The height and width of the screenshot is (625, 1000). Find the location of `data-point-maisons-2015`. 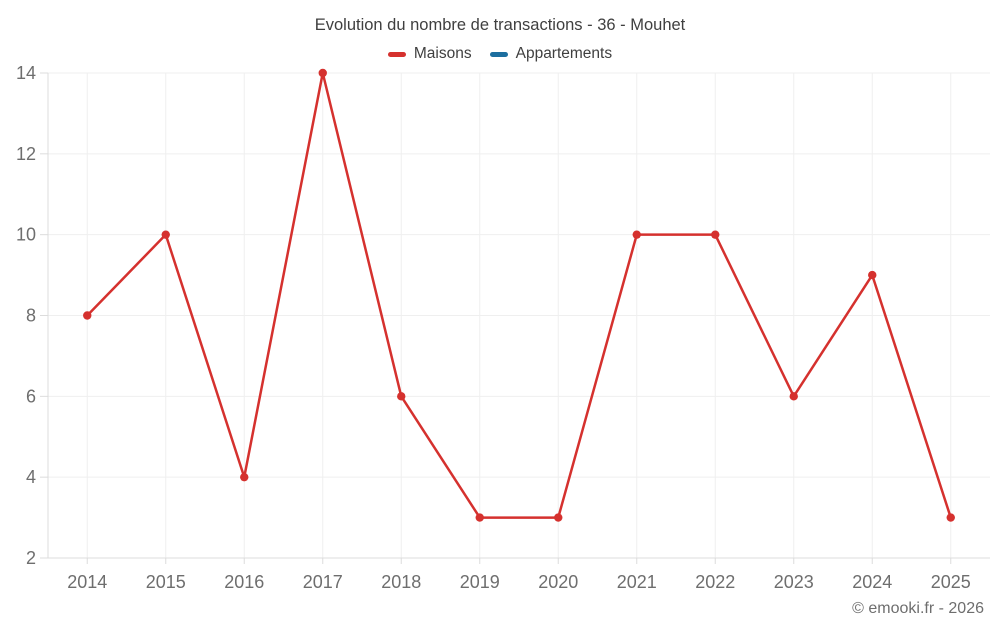

data-point-maisons-2015 is located at coordinates (165, 234).